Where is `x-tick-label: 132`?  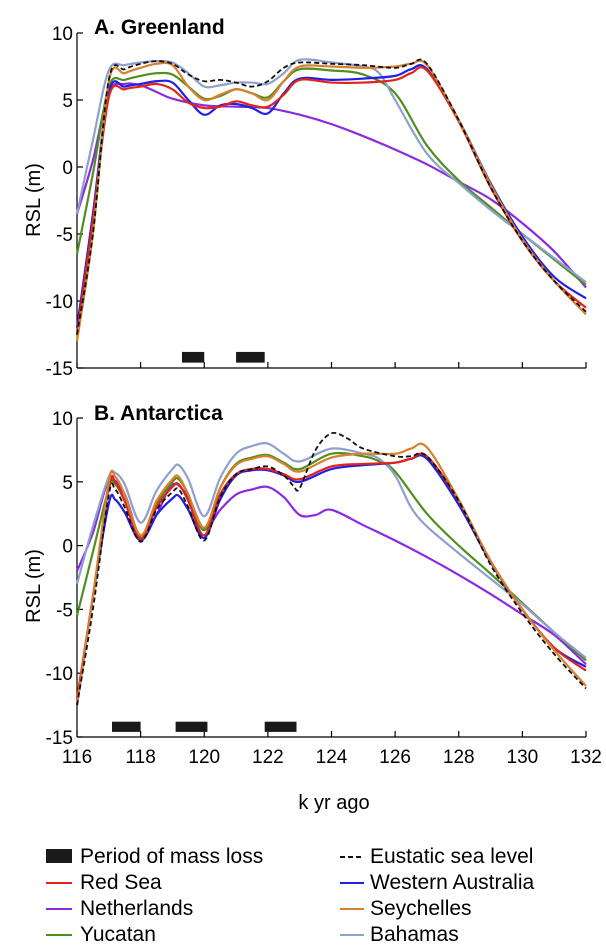 x-tick-label: 132 is located at coordinates (586, 757).